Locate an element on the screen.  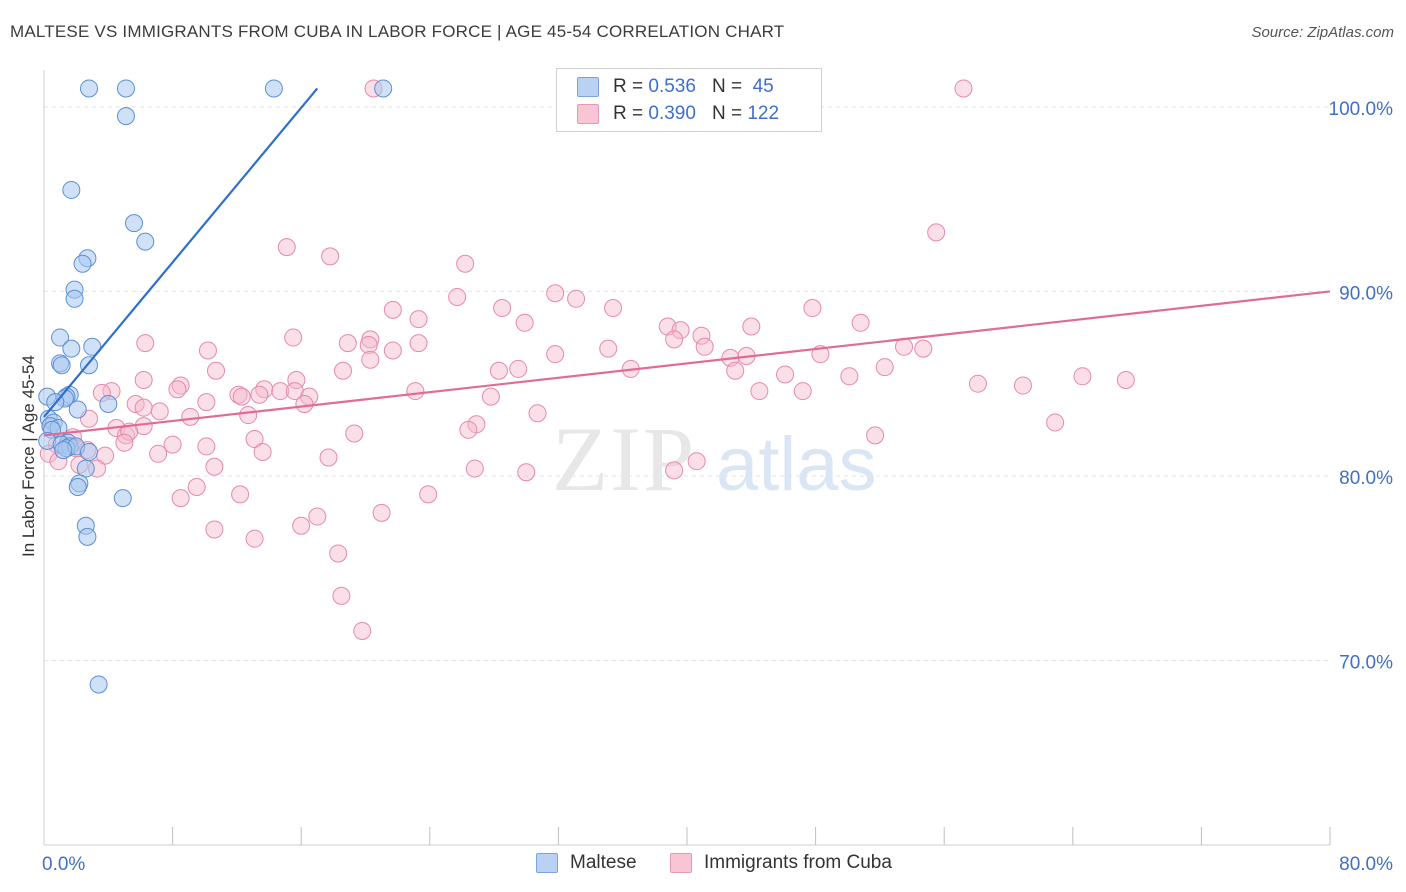
legend-label-cuba: Immigrants from Cuba is located at coordinates (798, 862).